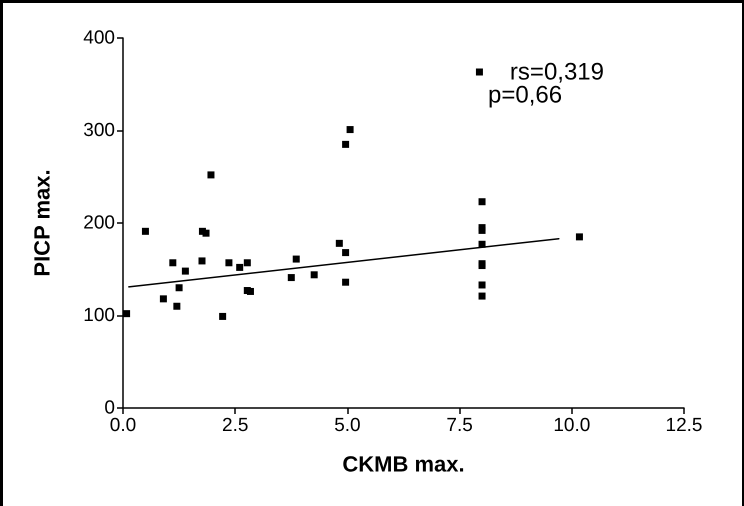  Describe the element at coordinates (235, 425) in the screenshot. I see `x-tick-label: 2.5` at that location.